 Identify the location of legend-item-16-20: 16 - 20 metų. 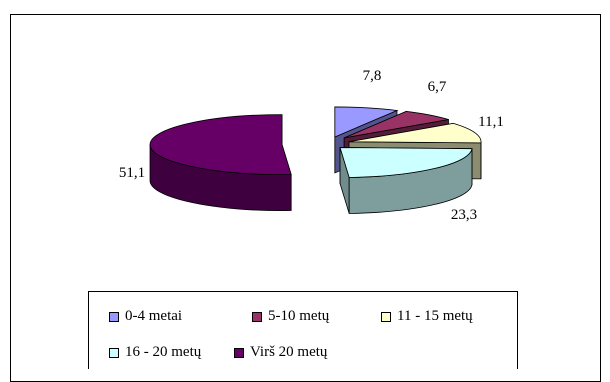
(155, 352).